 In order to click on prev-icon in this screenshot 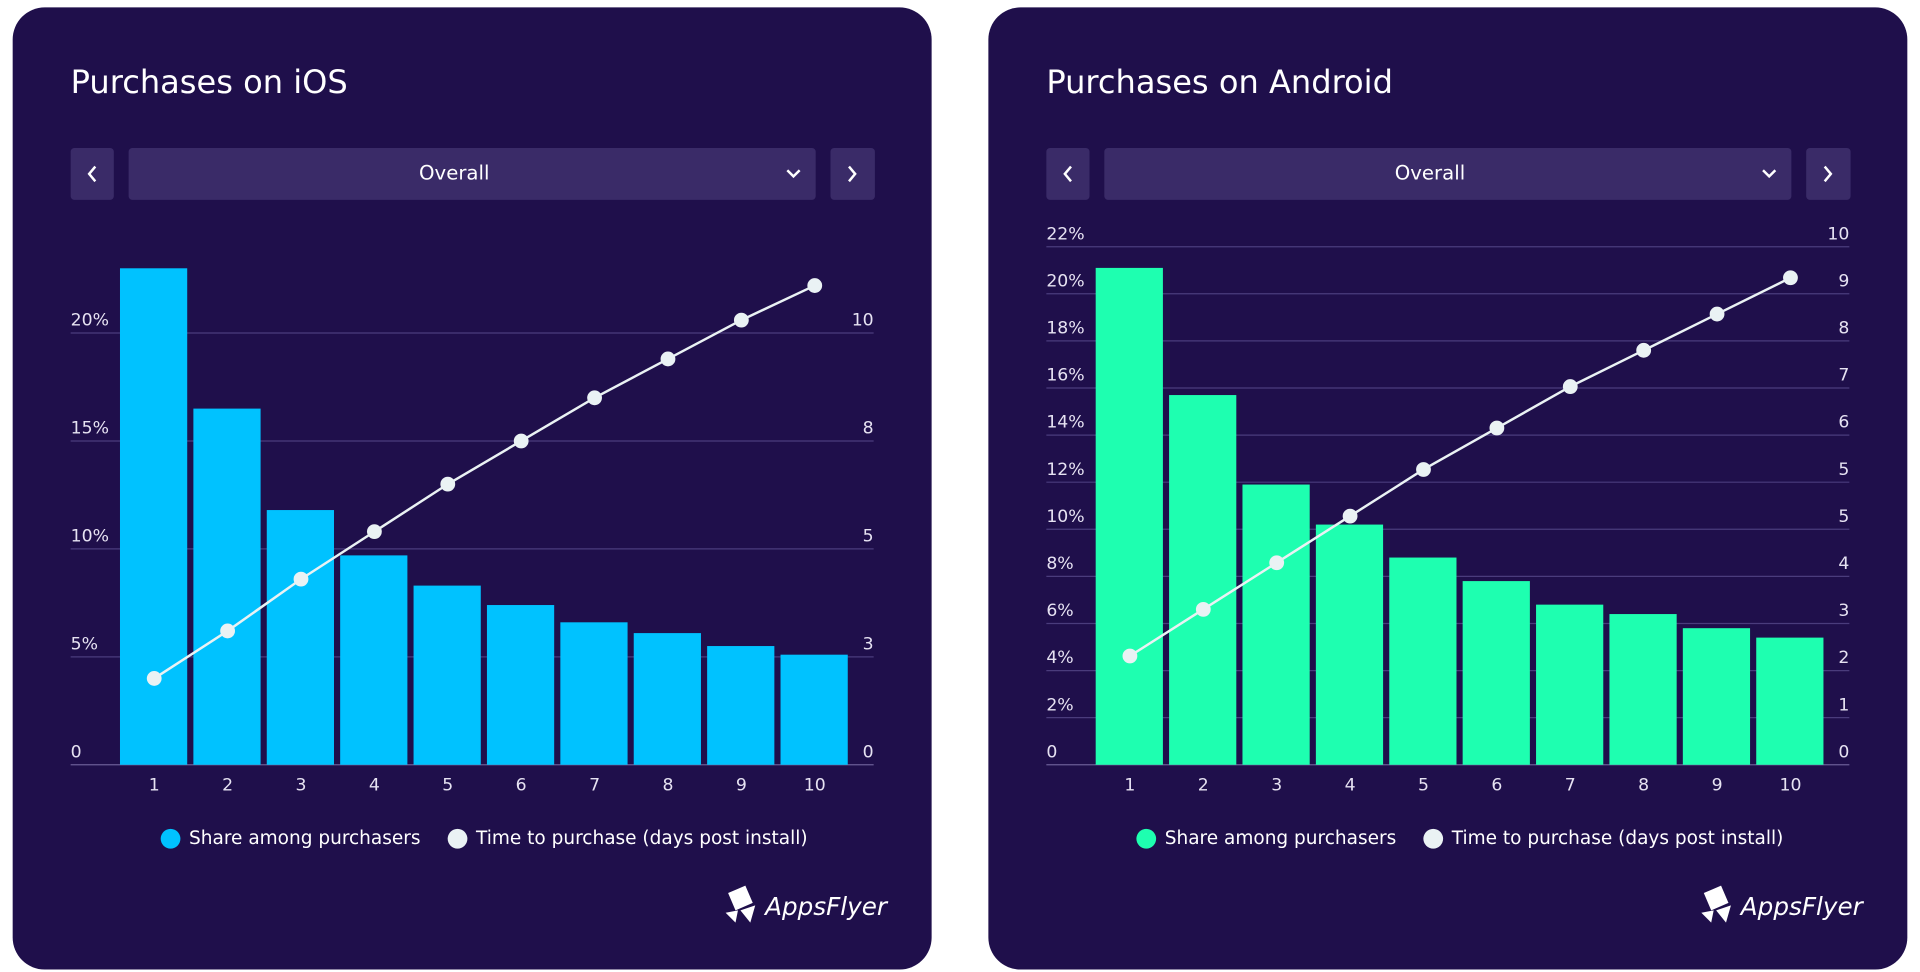, I will do `click(92, 174)`.